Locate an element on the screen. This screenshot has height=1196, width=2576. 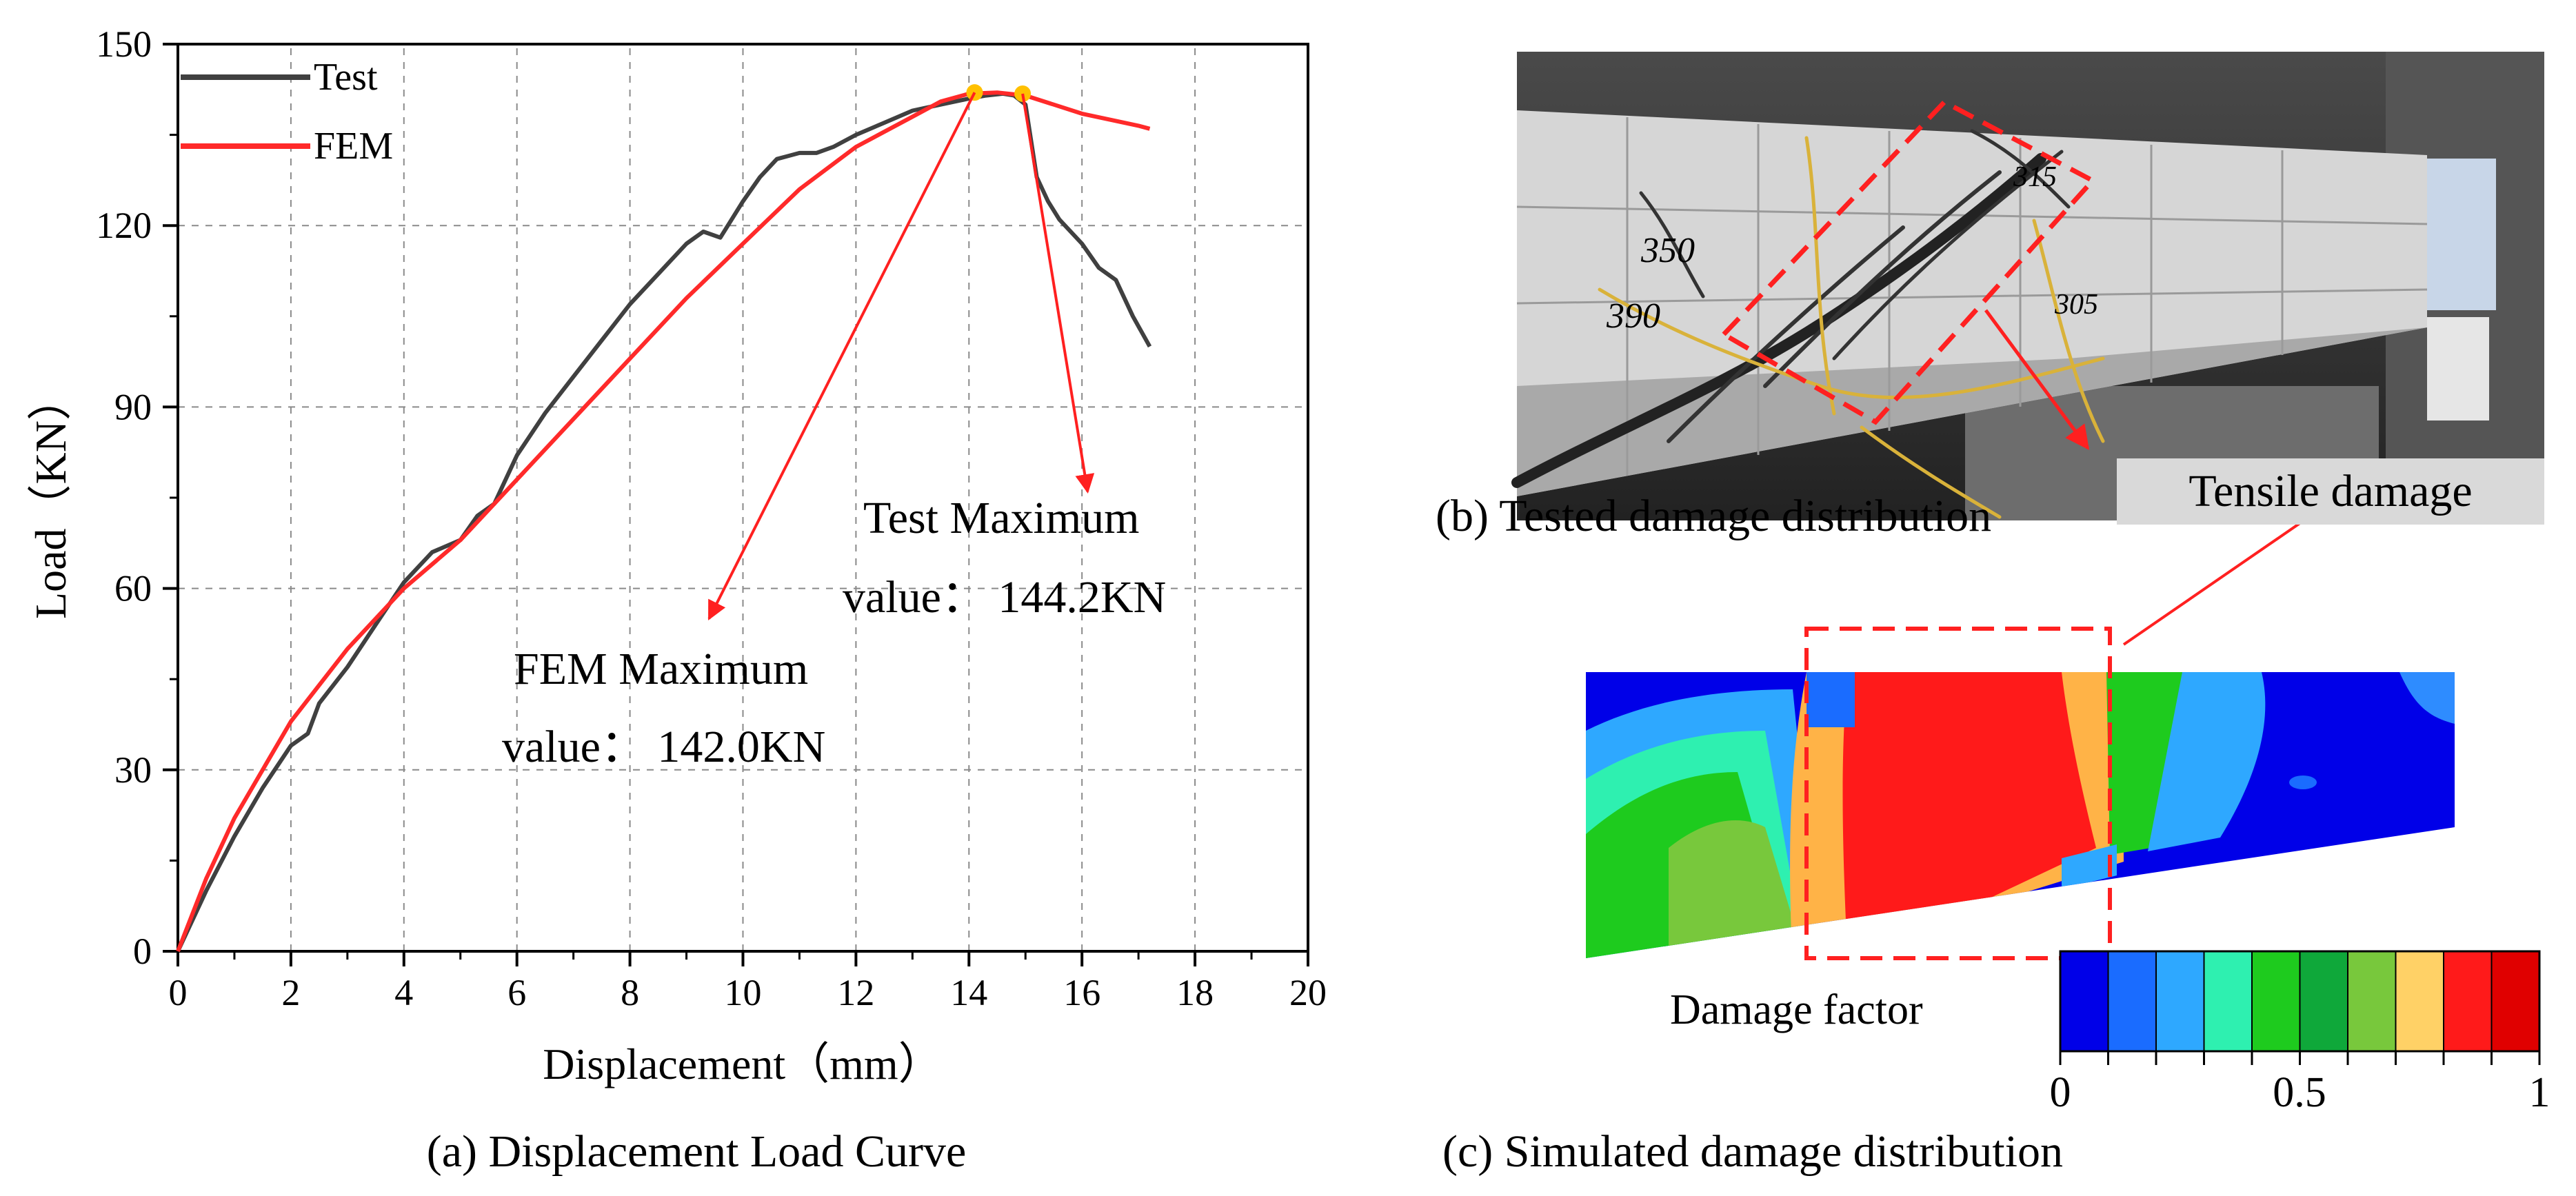
y-tick-label-60: 60 is located at coordinates (133, 588).